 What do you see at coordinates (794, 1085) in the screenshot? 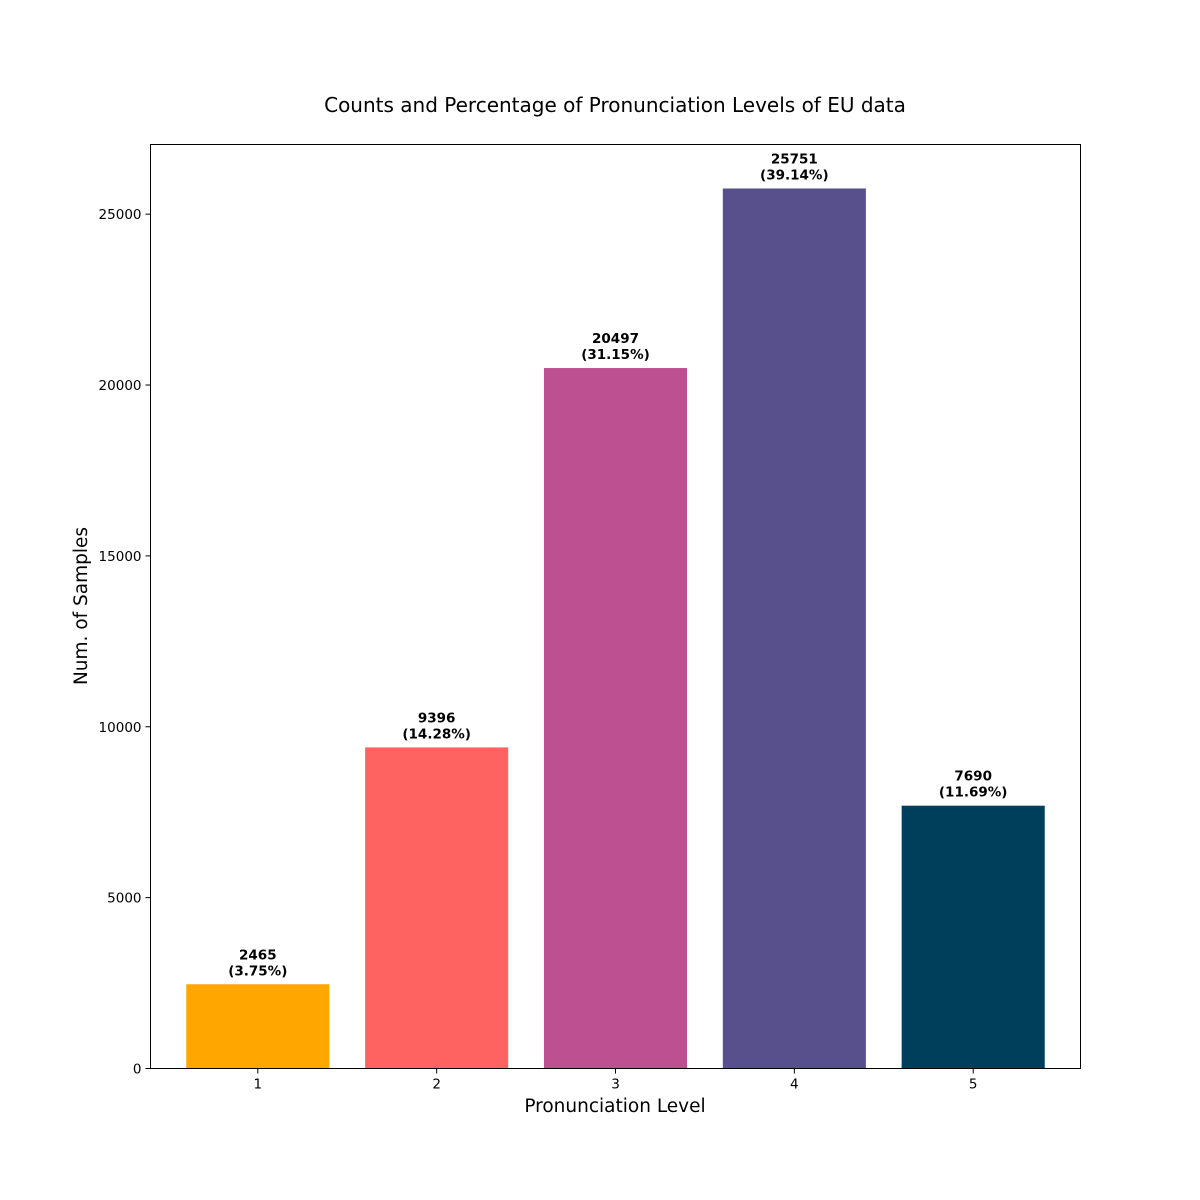
I see `x-tick-label: 4` at bounding box center [794, 1085].